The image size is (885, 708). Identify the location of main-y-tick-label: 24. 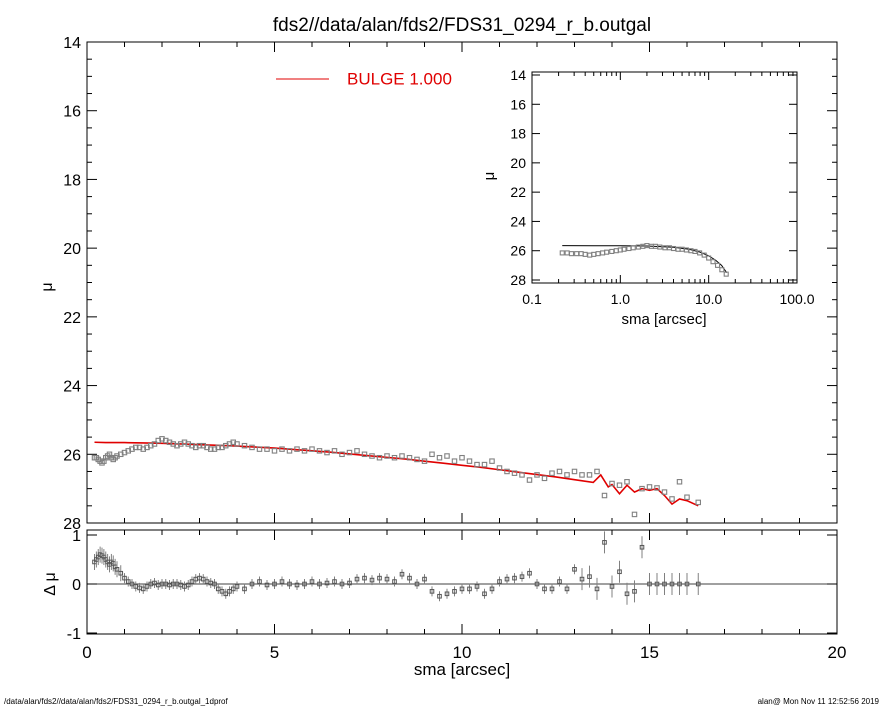
(72, 387).